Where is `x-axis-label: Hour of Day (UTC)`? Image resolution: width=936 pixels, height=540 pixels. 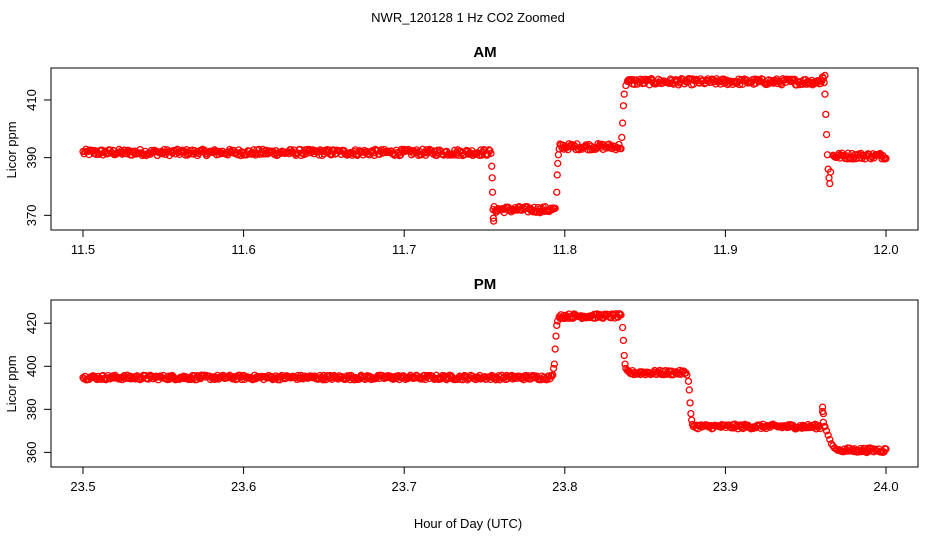 x-axis-label: Hour of Day (UTC) is located at coordinates (468, 523).